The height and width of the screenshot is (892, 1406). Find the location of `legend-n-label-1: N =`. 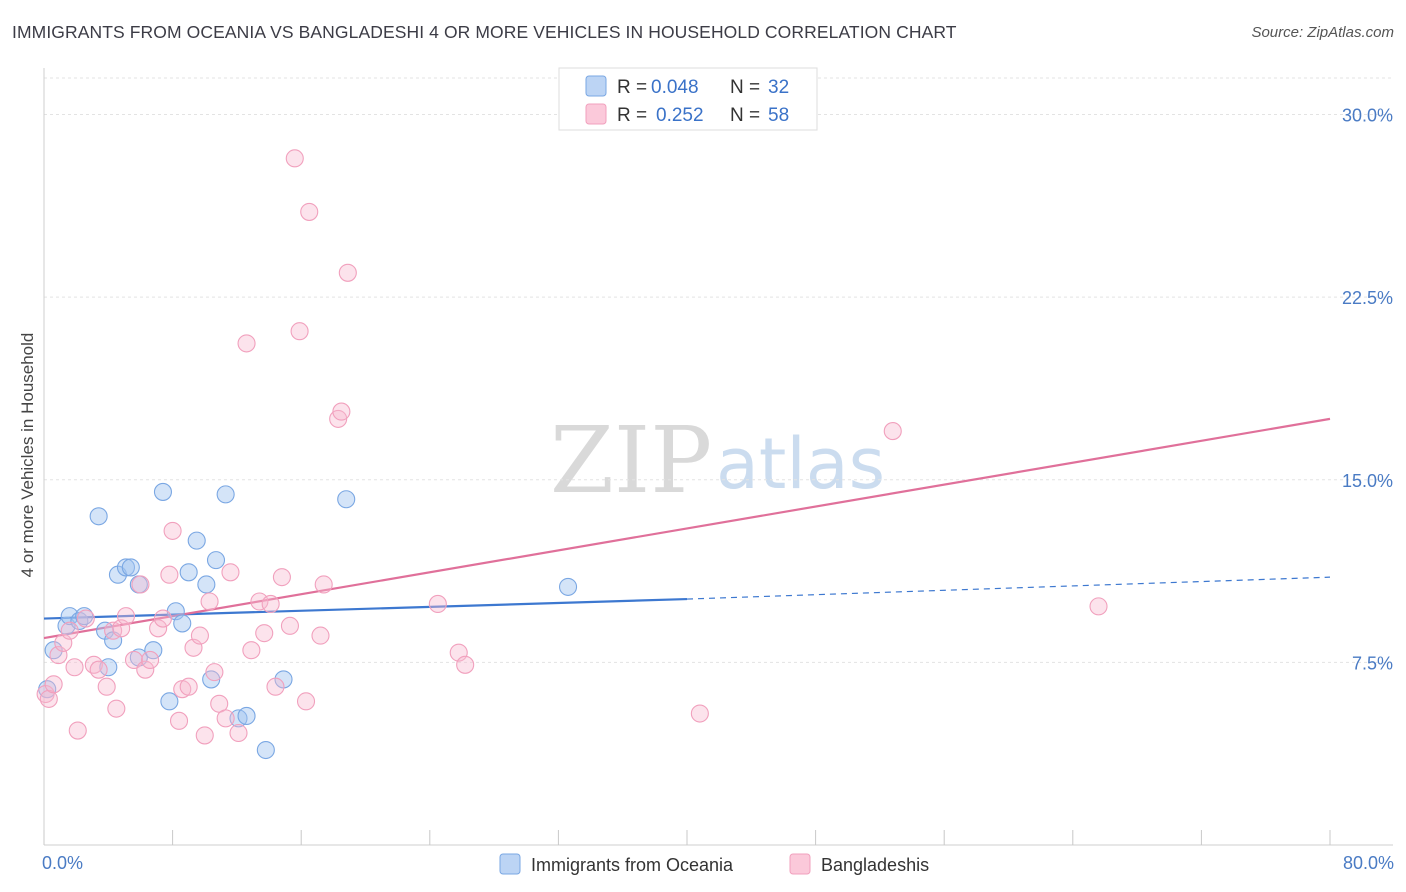

legend-n-label-1: N = is located at coordinates (745, 87).